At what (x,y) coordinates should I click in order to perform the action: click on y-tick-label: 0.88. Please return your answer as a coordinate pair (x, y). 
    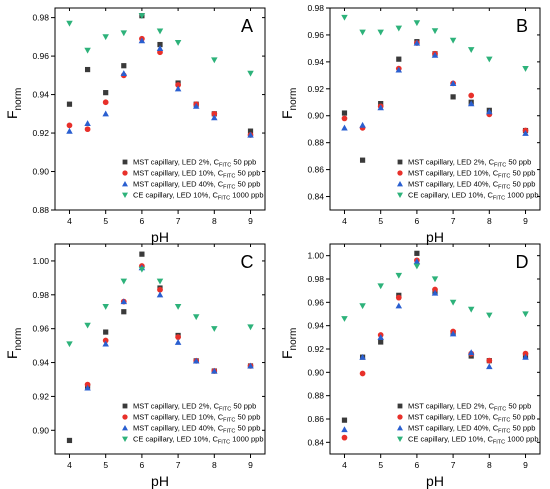
    Looking at the image, I should click on (315, 396).